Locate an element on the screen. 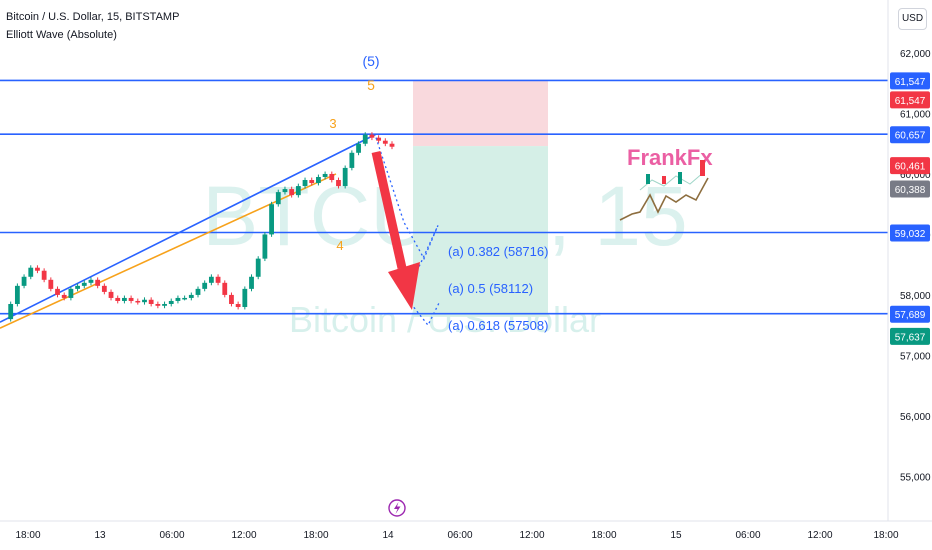  price-tag-label-7: 57,637 is located at coordinates (910, 337).